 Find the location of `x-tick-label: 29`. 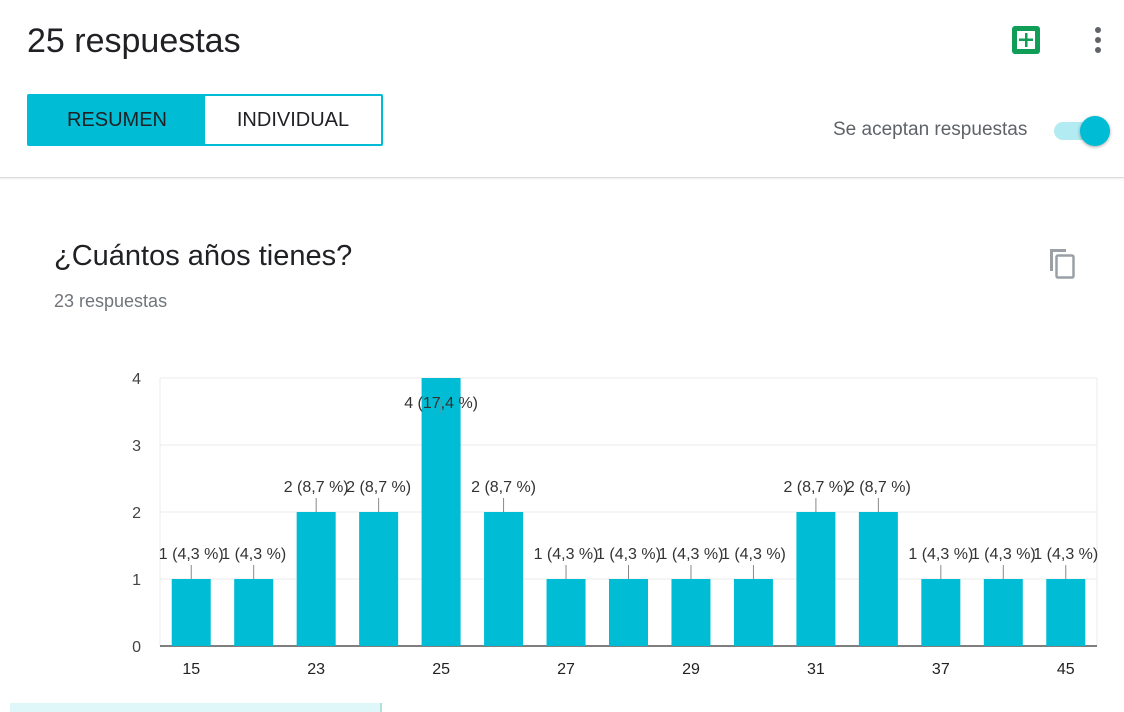

x-tick-label: 29 is located at coordinates (691, 669).